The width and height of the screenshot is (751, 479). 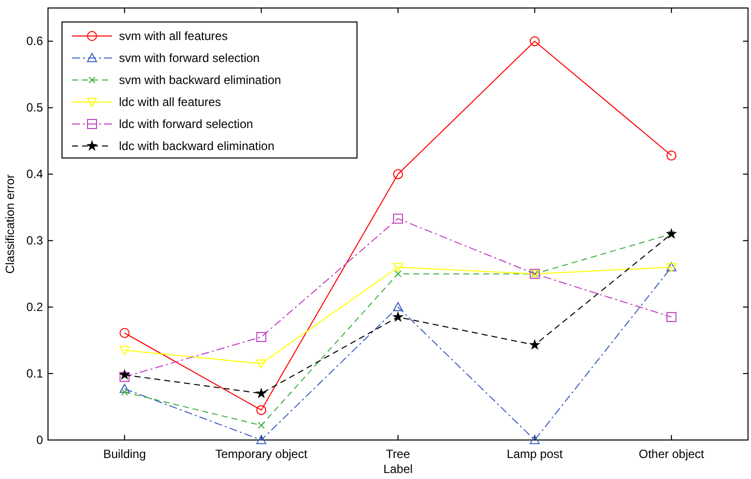 I want to click on legend-label: ldc with all features, so click(x=170, y=102).